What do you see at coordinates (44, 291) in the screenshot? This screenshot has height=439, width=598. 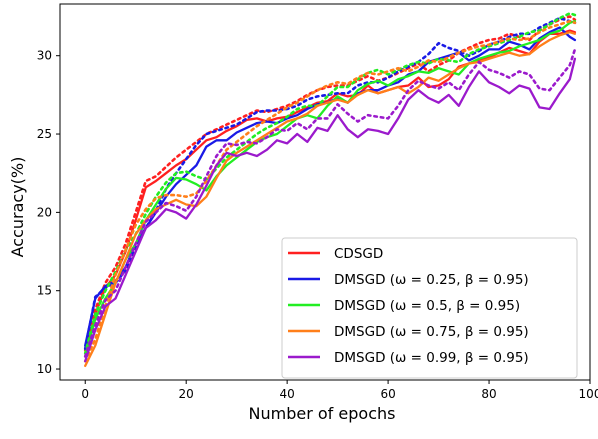 I see `y-tick-label: 15` at bounding box center [44, 291].